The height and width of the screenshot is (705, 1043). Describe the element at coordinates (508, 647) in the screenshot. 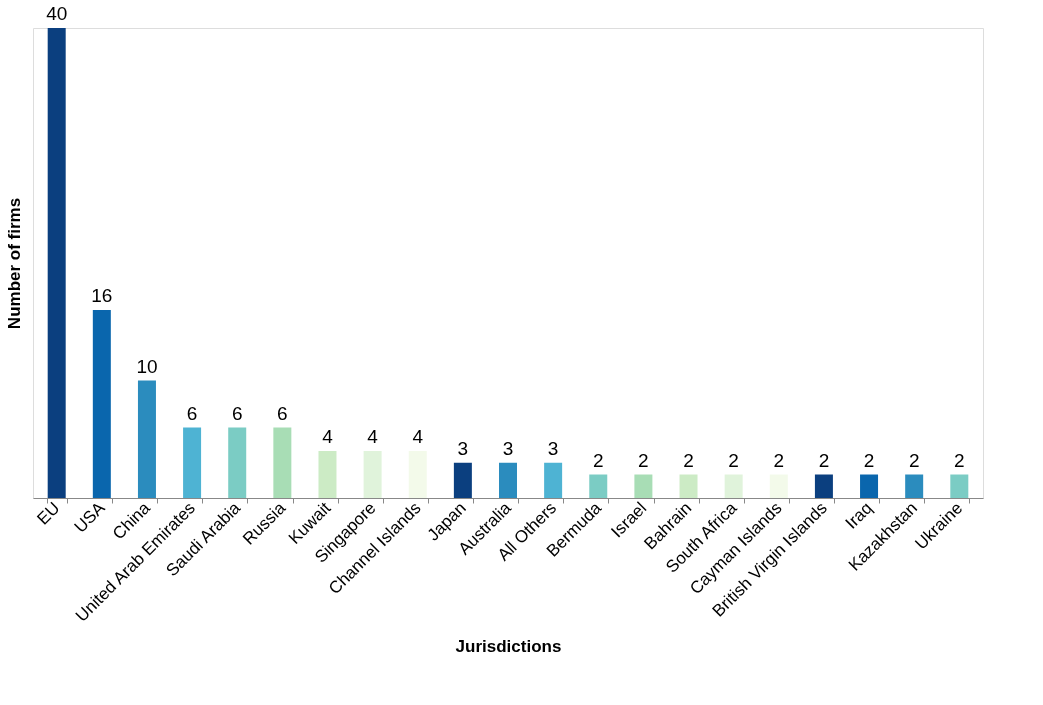

I see `x-axis-title: Jurisdictions` at that location.